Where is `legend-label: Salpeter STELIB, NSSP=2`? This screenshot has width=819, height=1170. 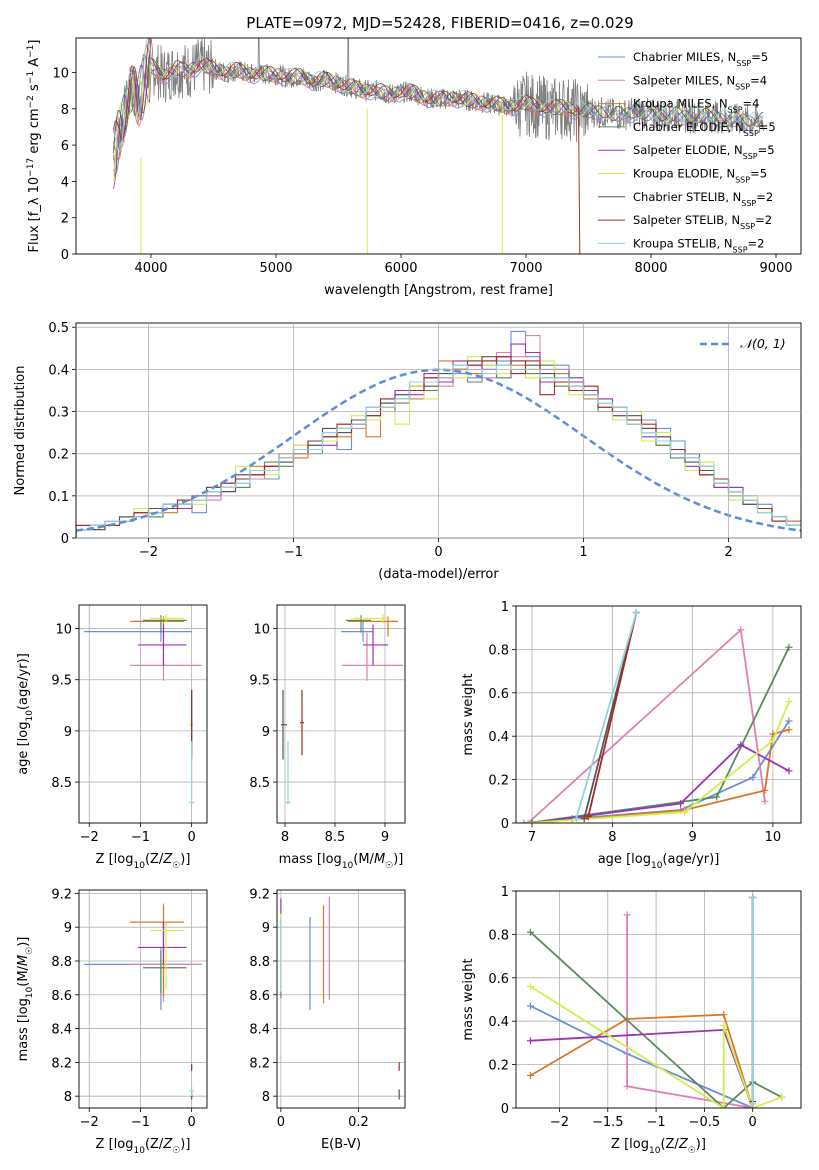
legend-label: Salpeter STELIB, NSSP=2 is located at coordinates (702, 222).